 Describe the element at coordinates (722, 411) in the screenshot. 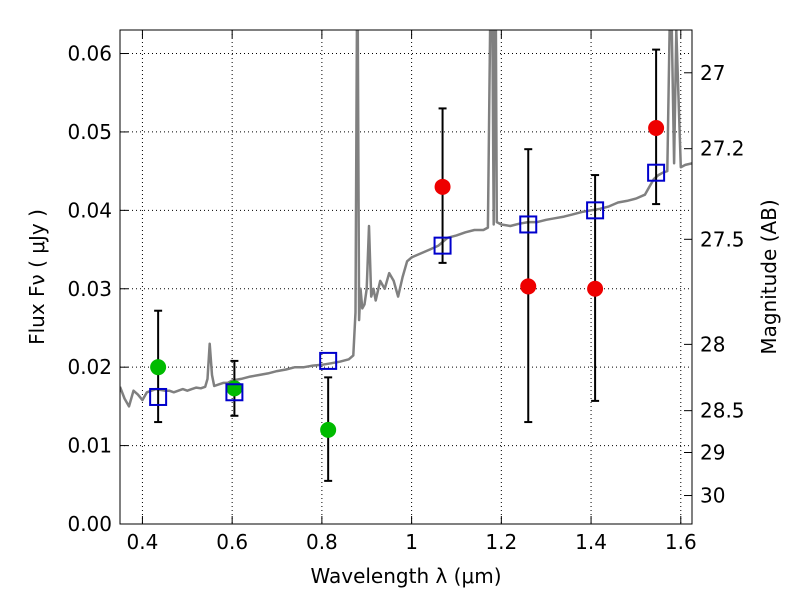

I see `y2-tick-label: 28.5` at that location.